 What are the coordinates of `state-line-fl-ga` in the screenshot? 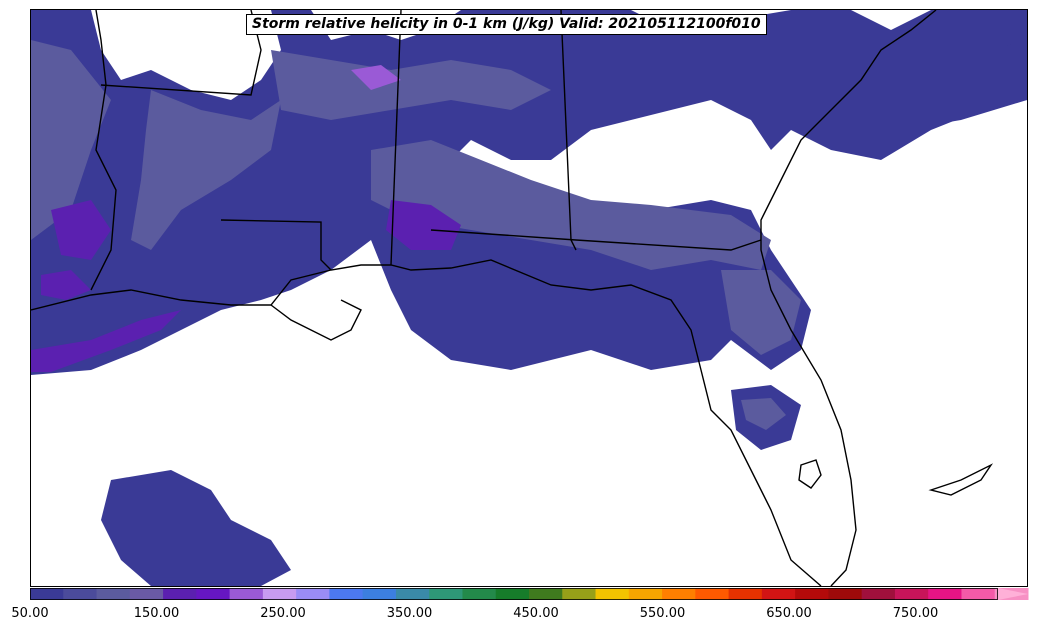 It's located at (596, 240).